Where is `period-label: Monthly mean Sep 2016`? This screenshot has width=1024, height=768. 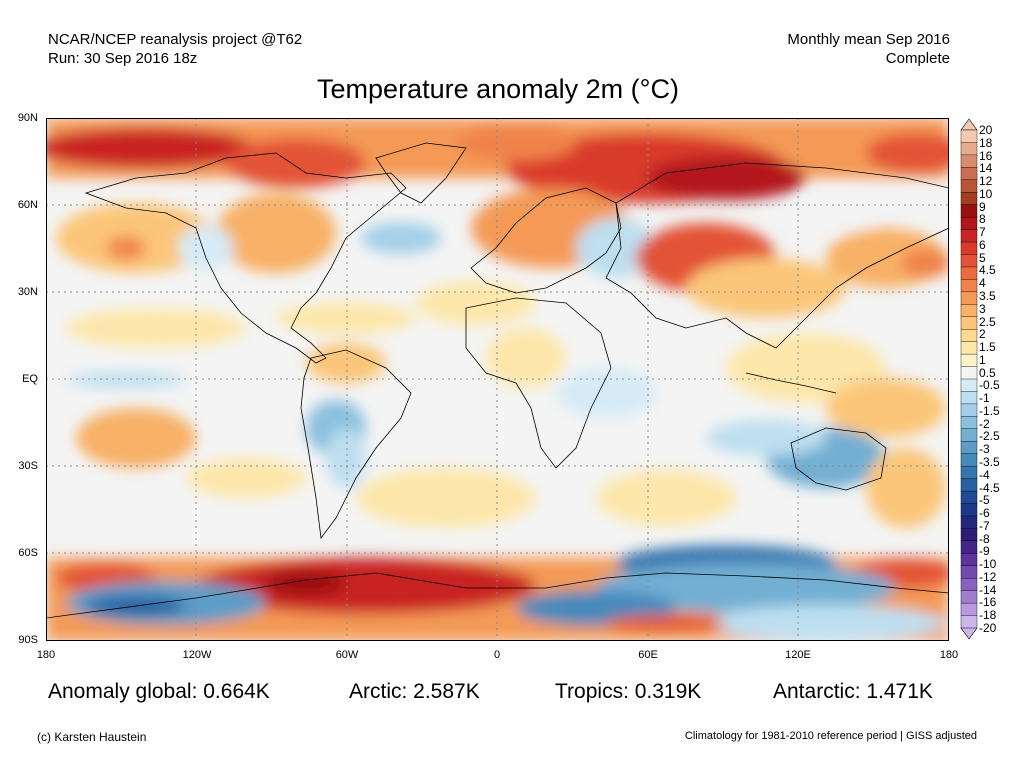 period-label: Monthly mean Sep 2016 is located at coordinates (868, 39).